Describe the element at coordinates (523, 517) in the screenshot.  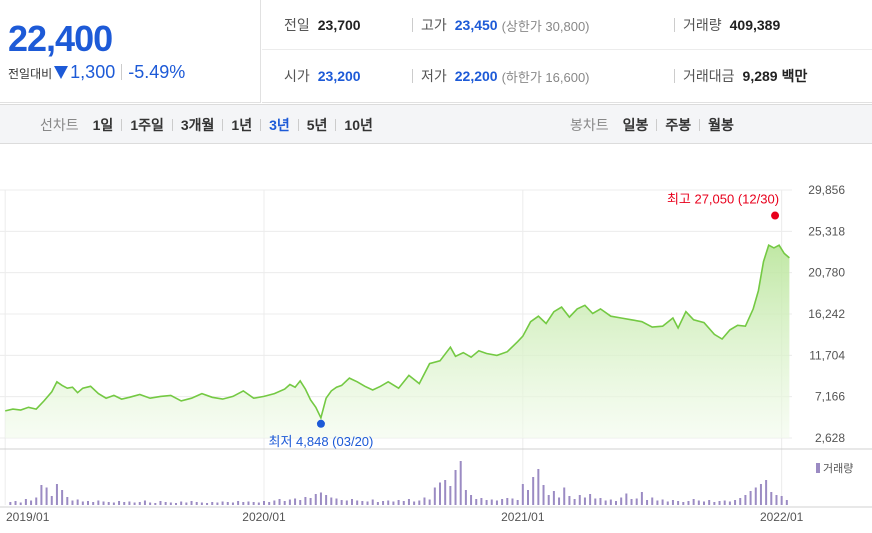
I see `x-tick-label: 2021/01` at that location.